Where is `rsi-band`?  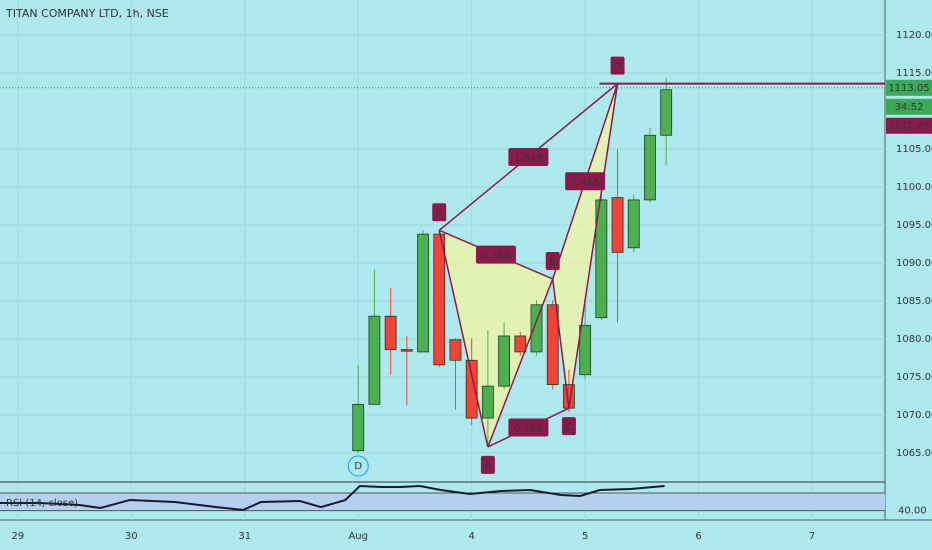
rsi-band is located at coordinates (442, 502).